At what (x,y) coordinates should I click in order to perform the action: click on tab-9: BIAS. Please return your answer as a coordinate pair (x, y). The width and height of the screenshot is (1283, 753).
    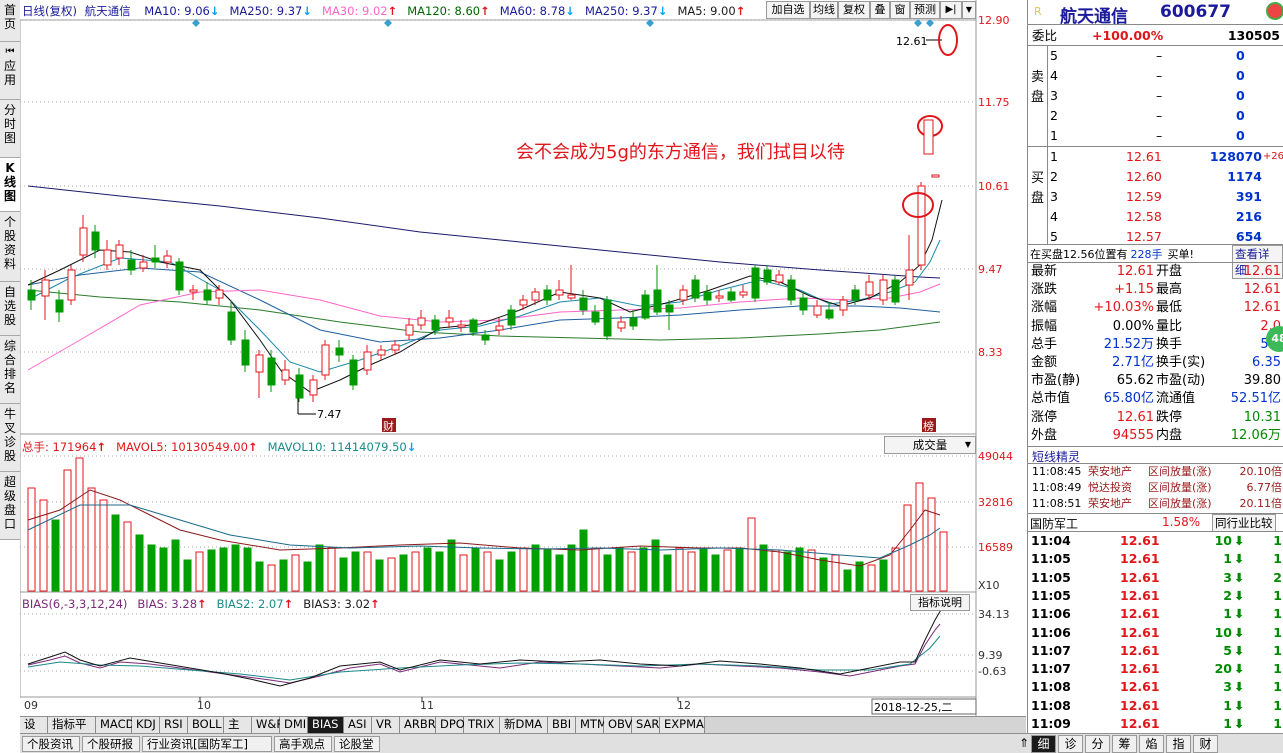
    Looking at the image, I should click on (326, 725).